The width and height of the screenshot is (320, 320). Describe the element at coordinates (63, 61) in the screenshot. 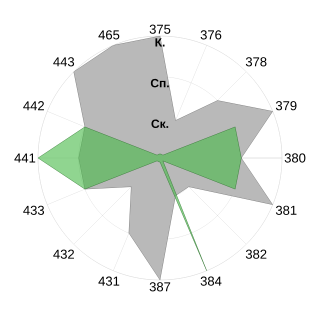

I see `spoke-label: 443` at that location.